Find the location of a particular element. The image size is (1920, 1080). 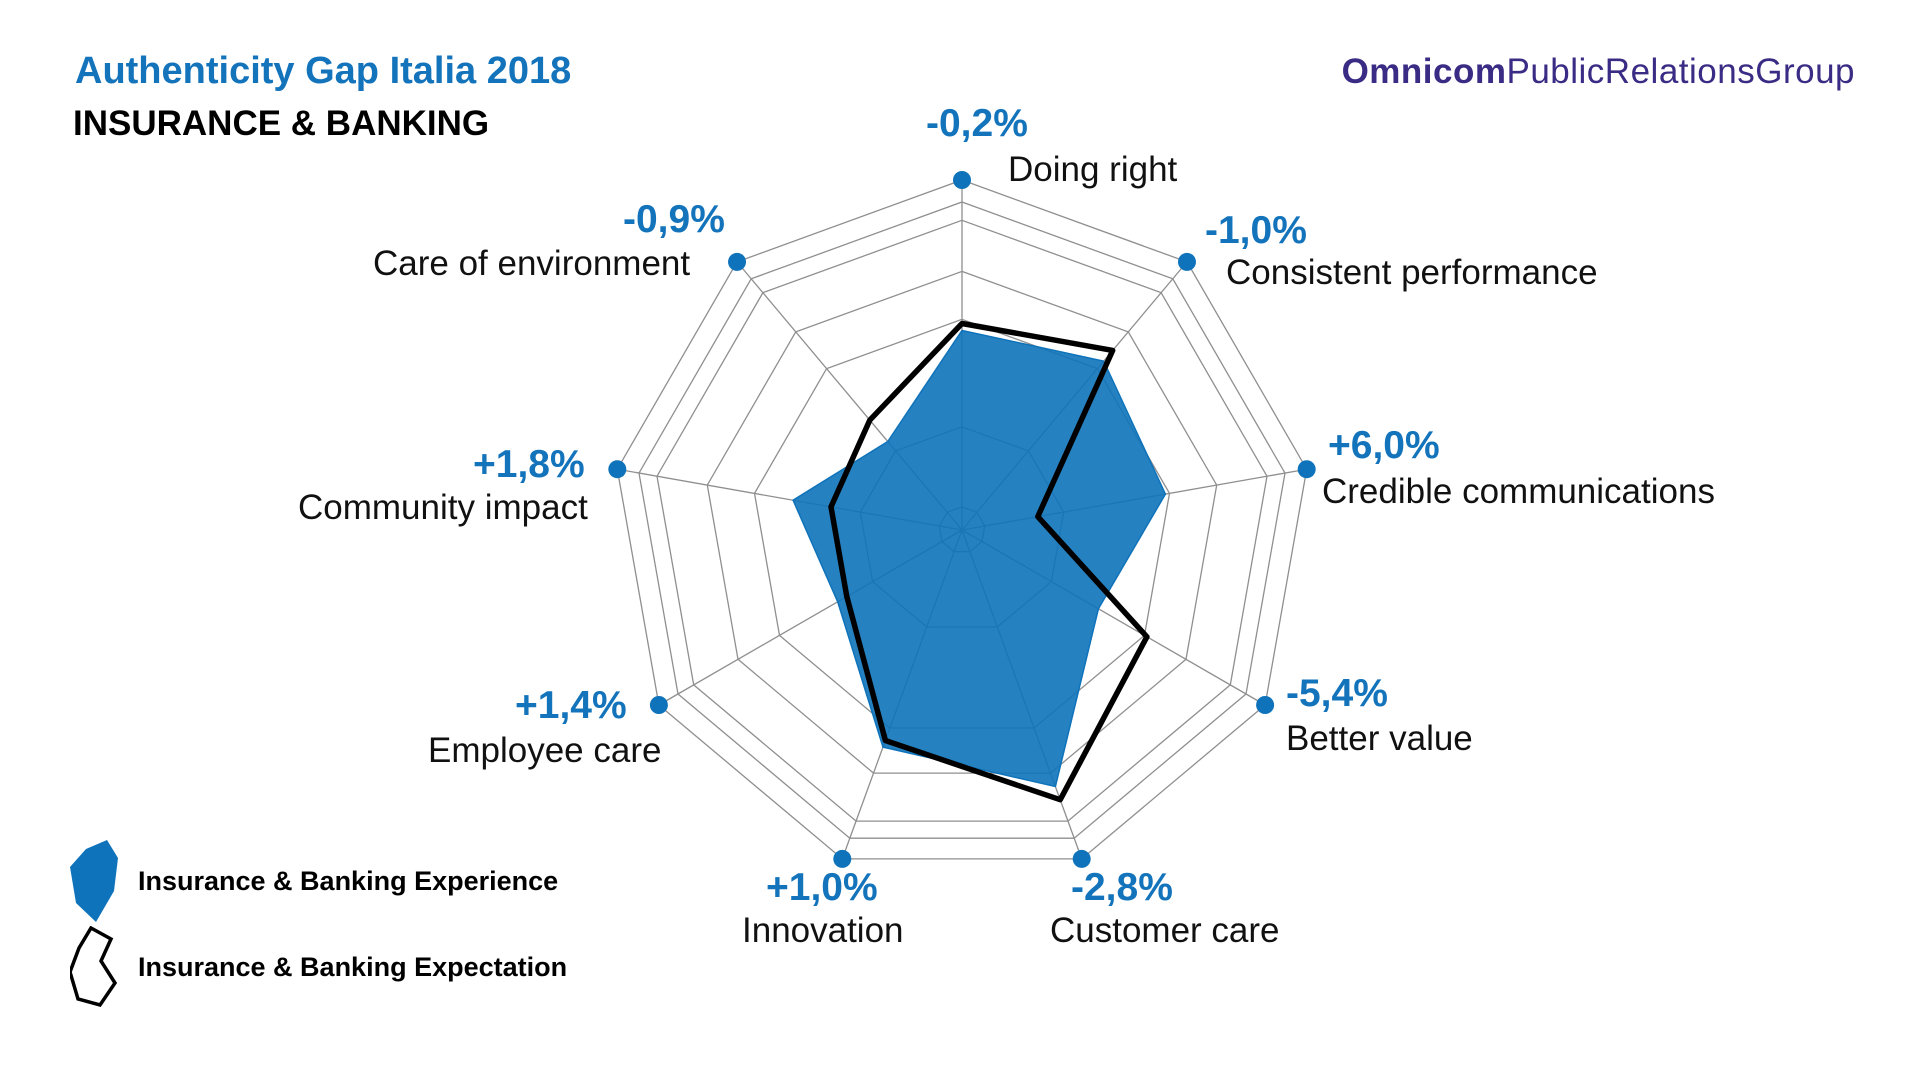

axis-gap-value-customer-care: -2,8% is located at coordinates (1122, 887).